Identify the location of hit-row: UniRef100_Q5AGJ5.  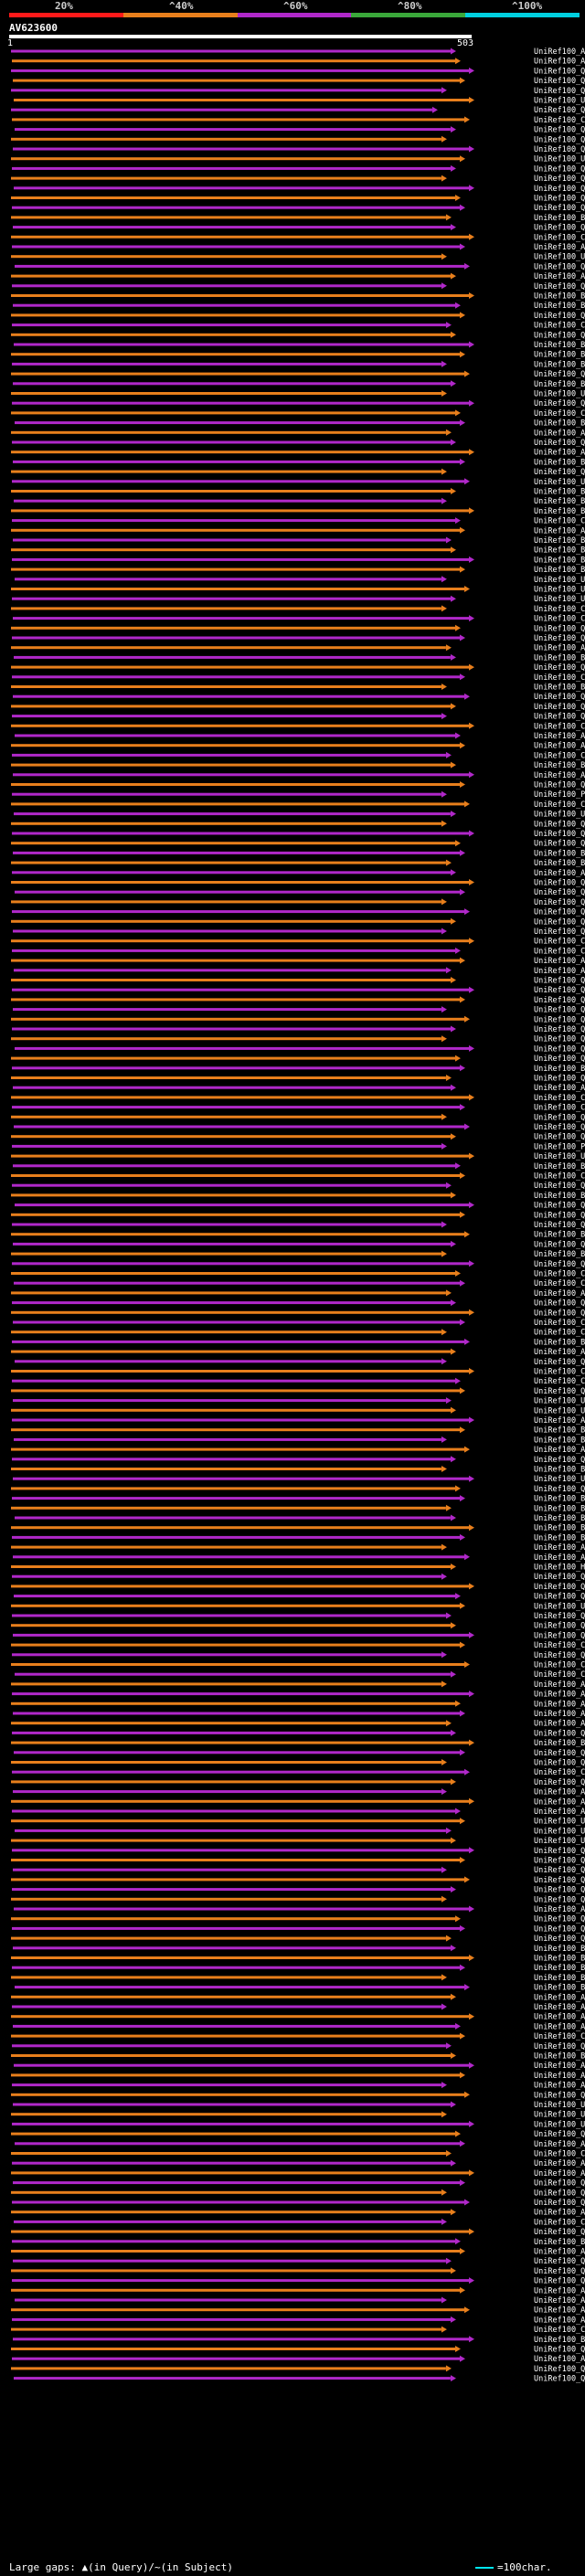
(298, 472).